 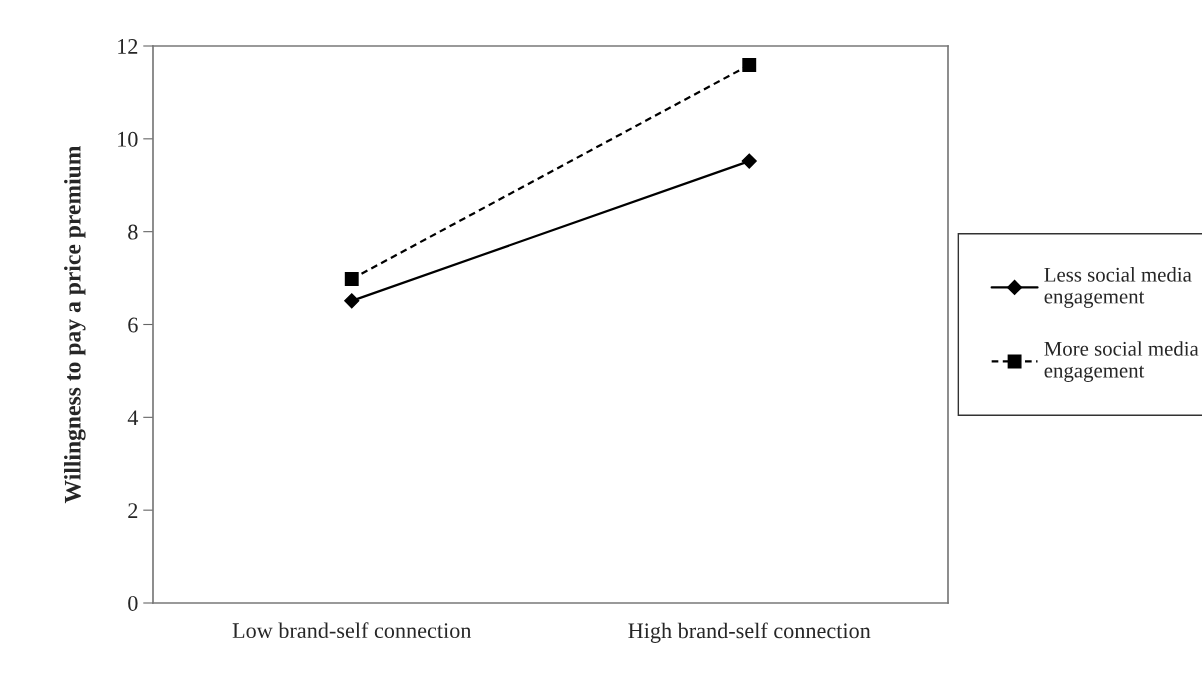 I want to click on y-axis-title: Willingness to pay a price premium, so click(x=75, y=324).